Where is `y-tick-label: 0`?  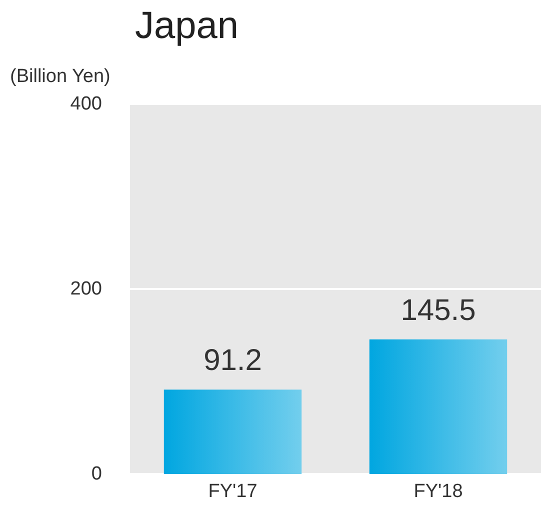 y-tick-label: 0 is located at coordinates (96, 474).